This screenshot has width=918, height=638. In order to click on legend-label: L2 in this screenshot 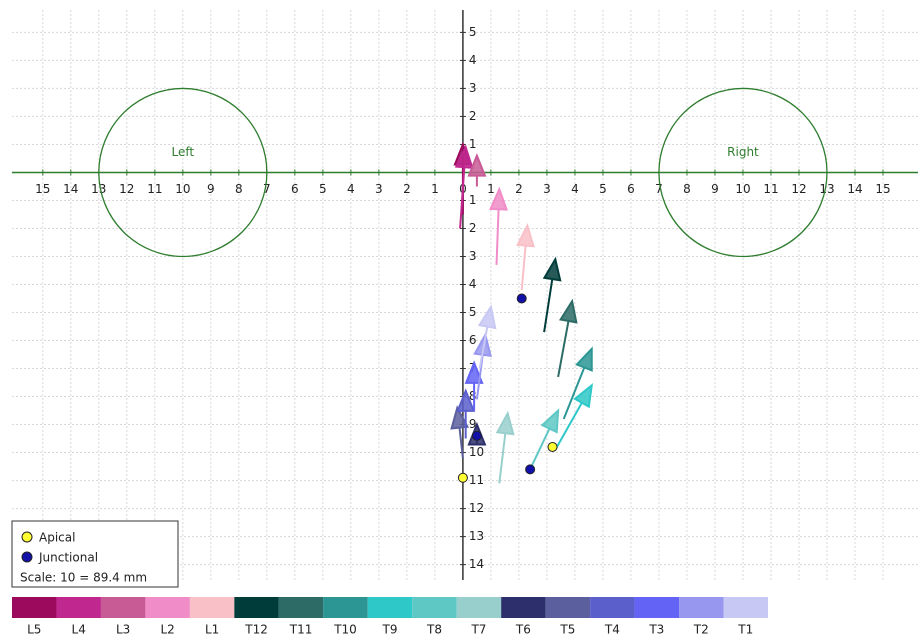, I will do `click(167, 630)`.